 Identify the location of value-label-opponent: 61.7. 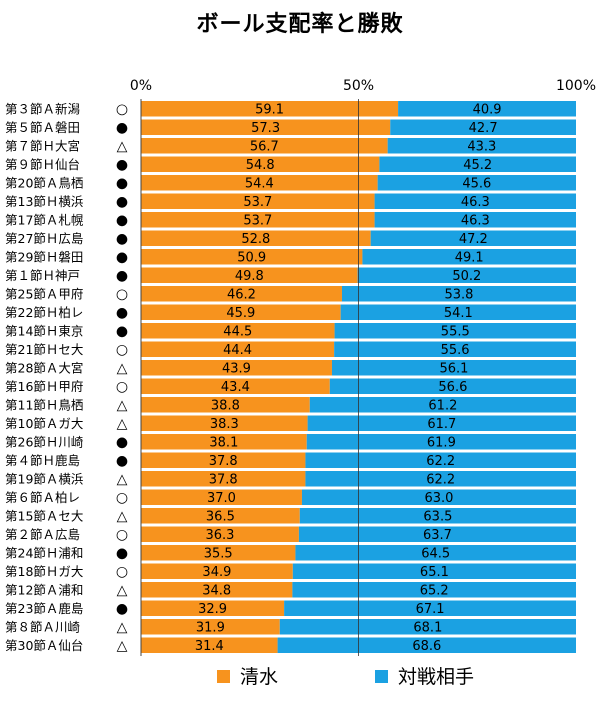
(441, 424).